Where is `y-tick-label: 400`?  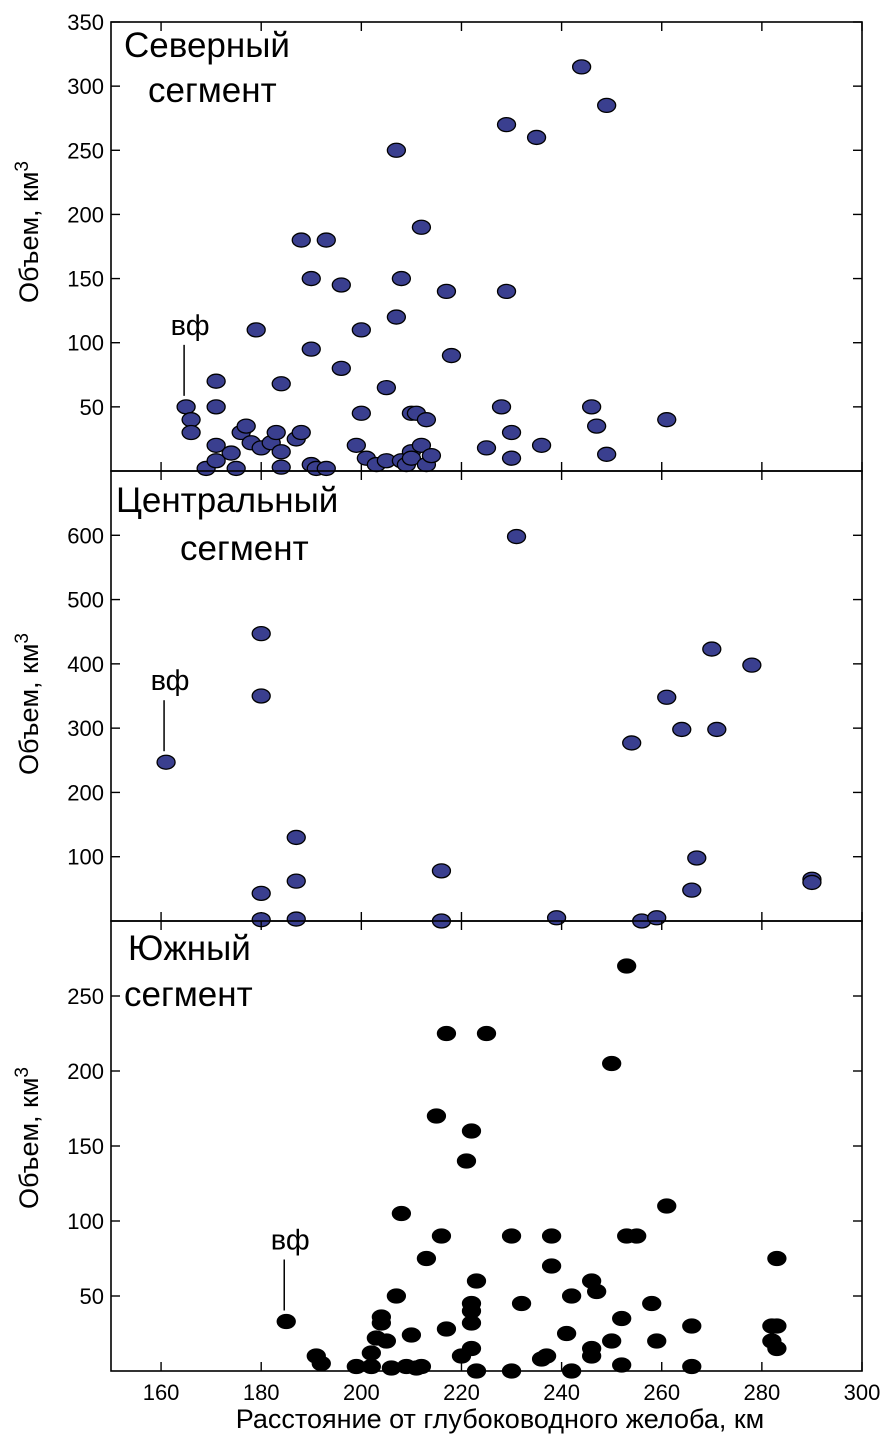 y-tick-label: 400 is located at coordinates (85, 664).